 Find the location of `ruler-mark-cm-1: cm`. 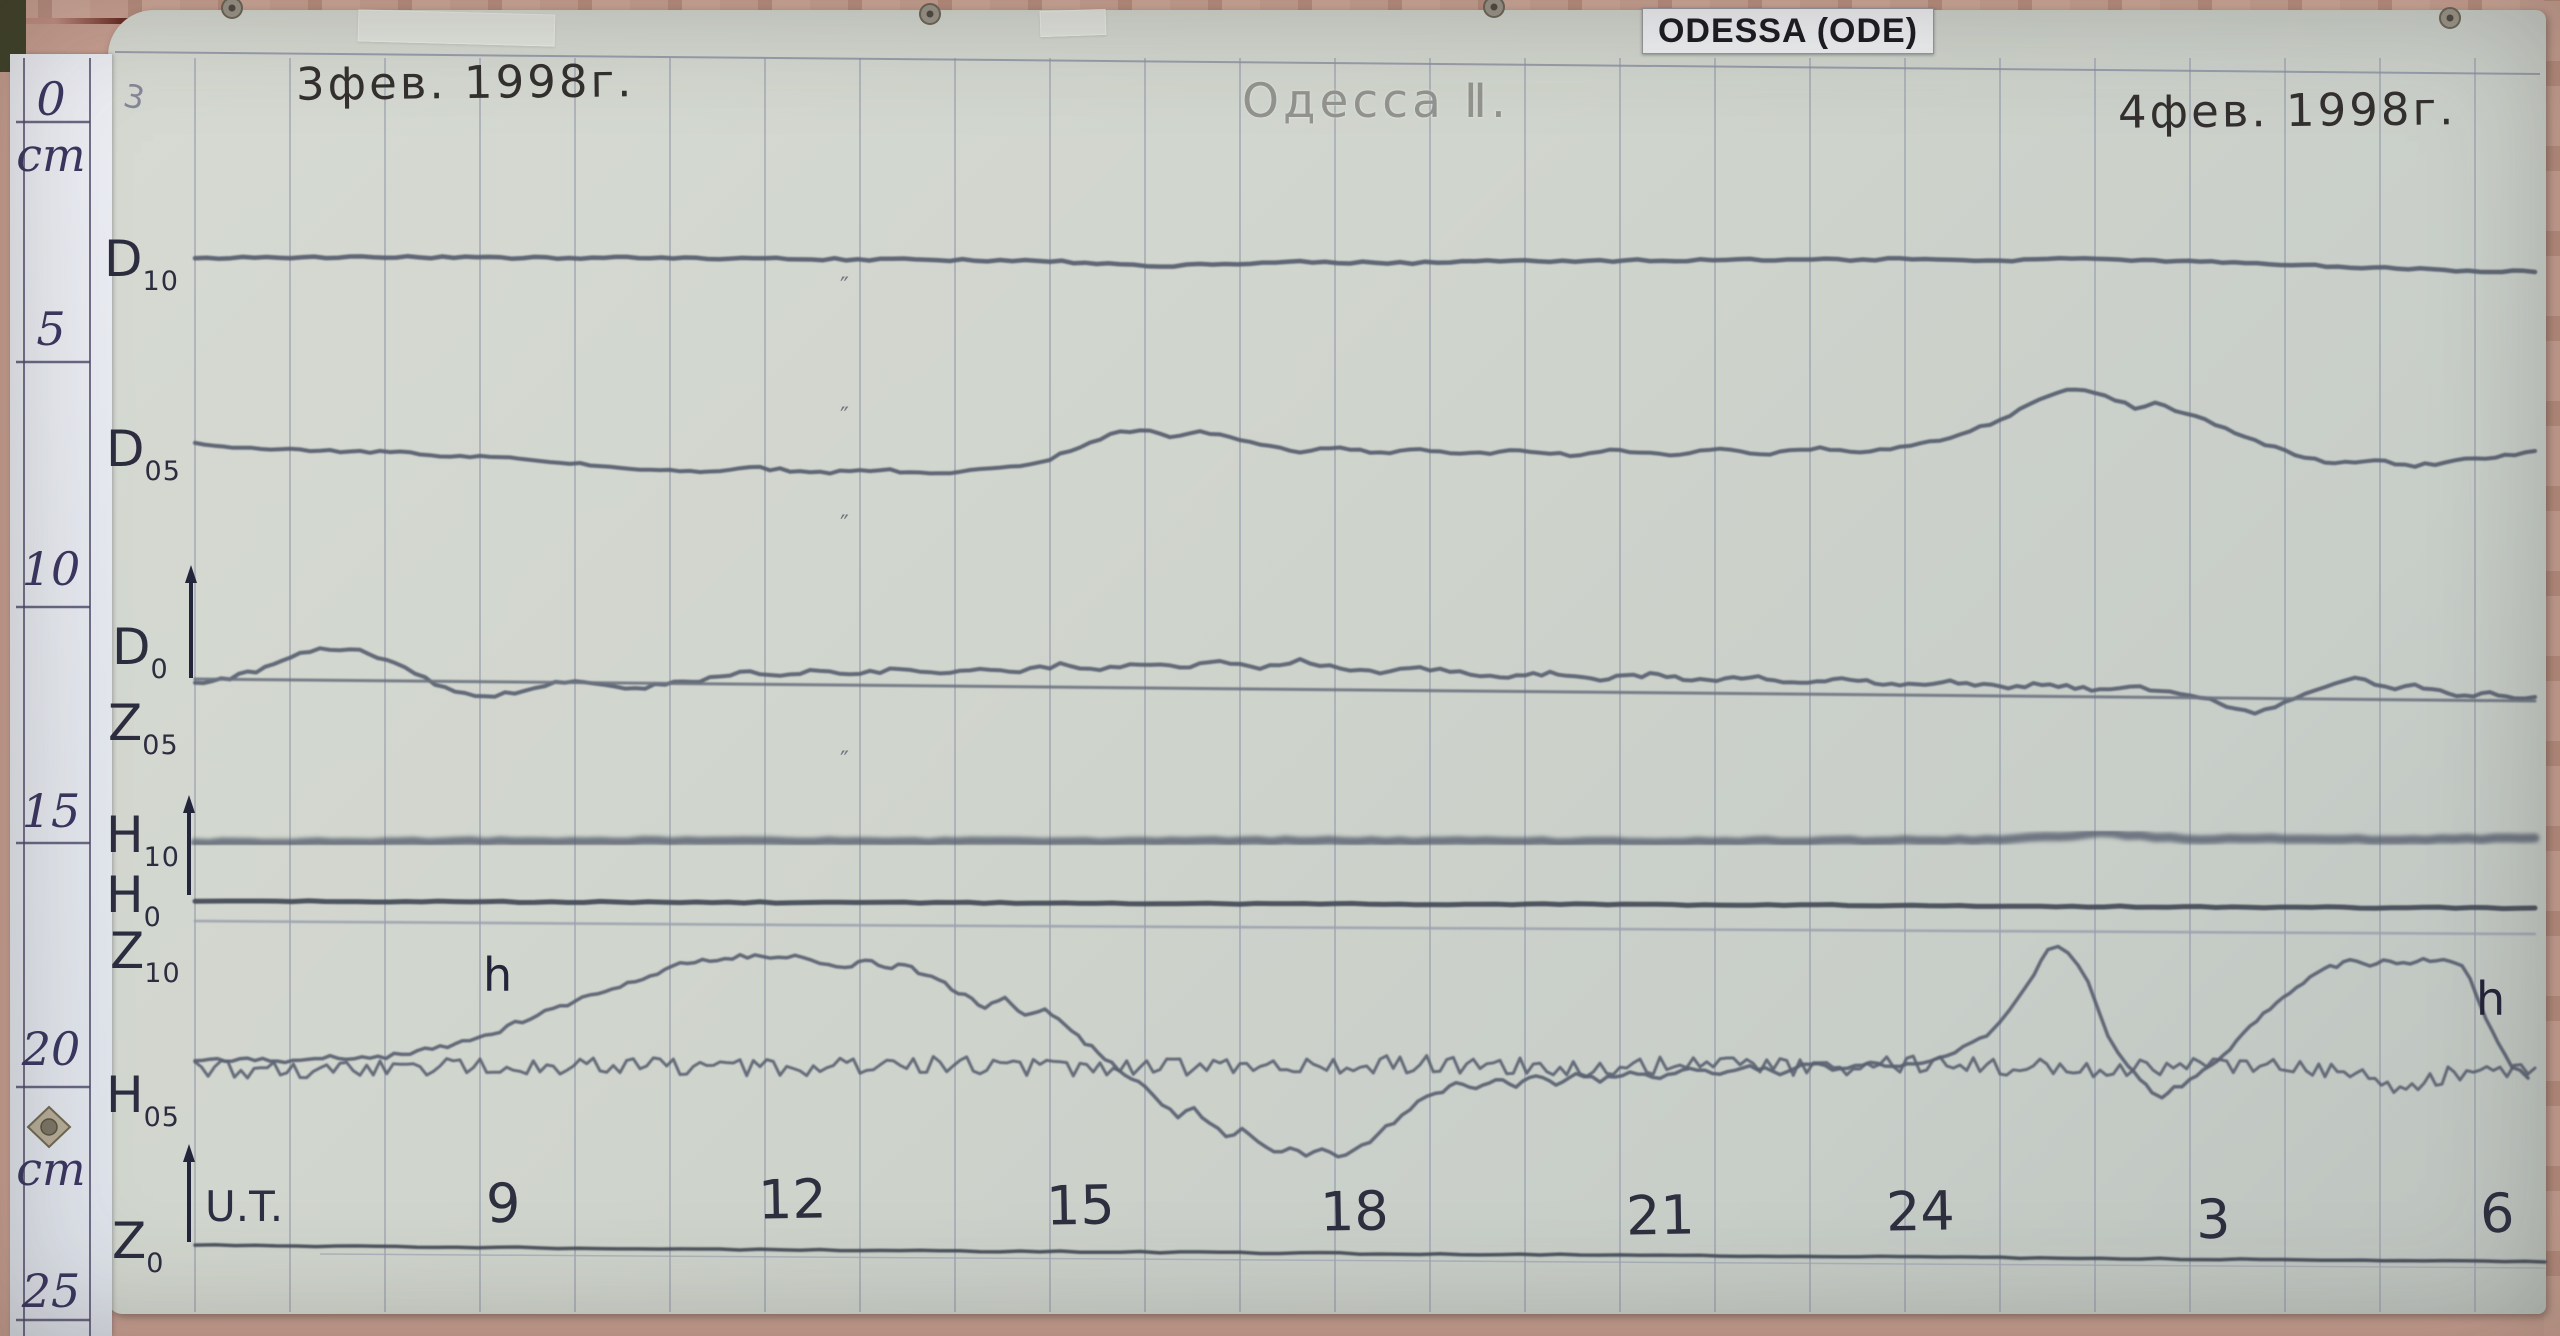

ruler-mark-cm-1: cm is located at coordinates (51, 155).